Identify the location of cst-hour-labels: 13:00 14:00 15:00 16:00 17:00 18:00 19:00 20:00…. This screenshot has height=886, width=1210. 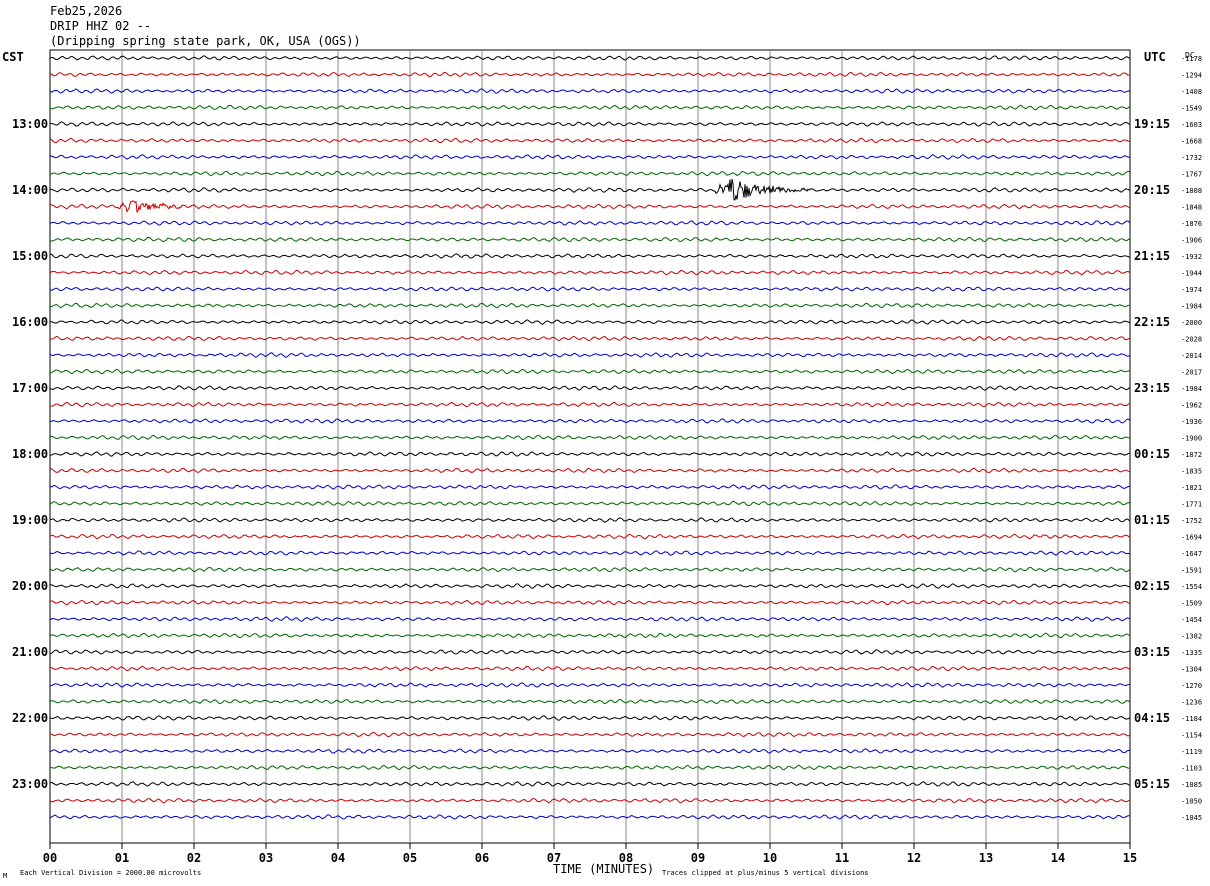
(30, 454).